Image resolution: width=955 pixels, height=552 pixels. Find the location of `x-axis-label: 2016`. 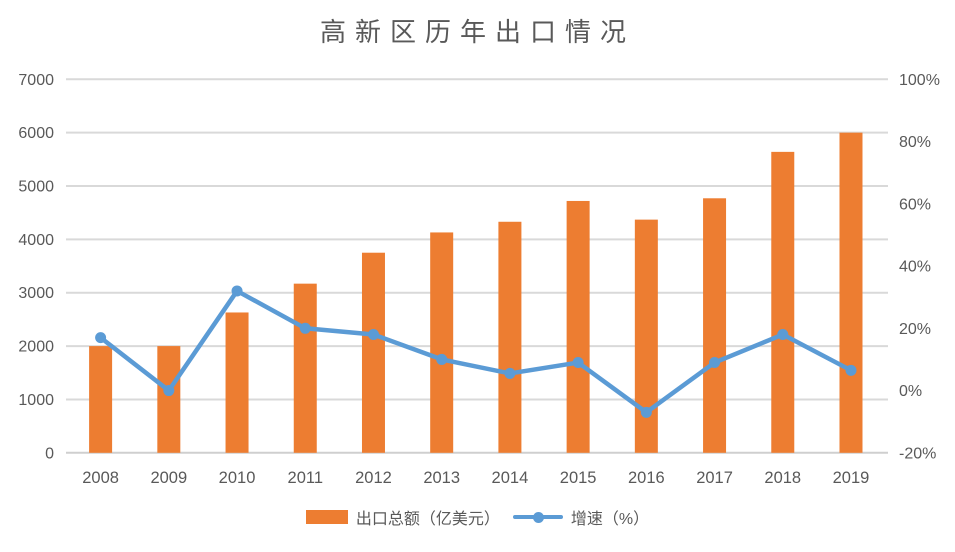

x-axis-label: 2016 is located at coordinates (646, 478).